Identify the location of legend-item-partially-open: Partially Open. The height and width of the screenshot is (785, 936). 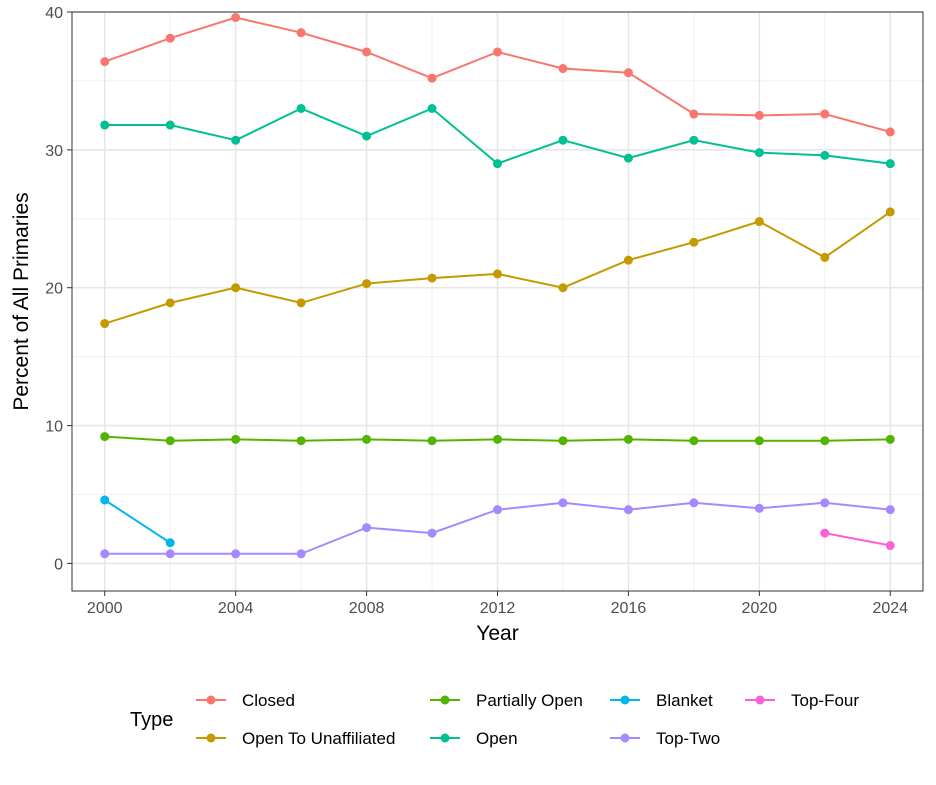
(506, 700).